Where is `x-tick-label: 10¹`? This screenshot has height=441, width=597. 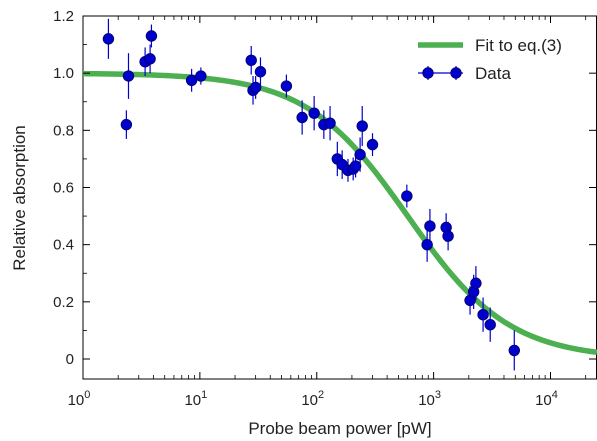 x-tick-label: 10¹ is located at coordinates (195, 399).